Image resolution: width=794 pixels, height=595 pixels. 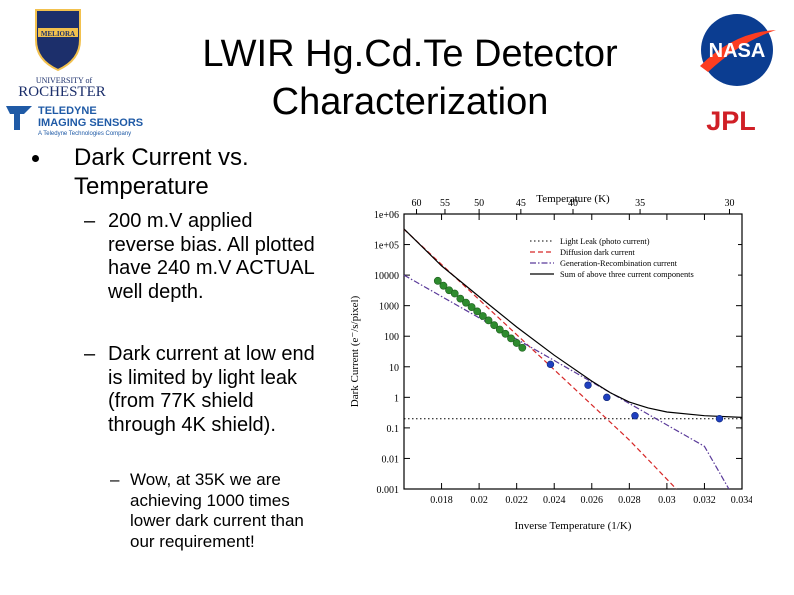 I want to click on jpl-logo: JPL, so click(x=731, y=120).